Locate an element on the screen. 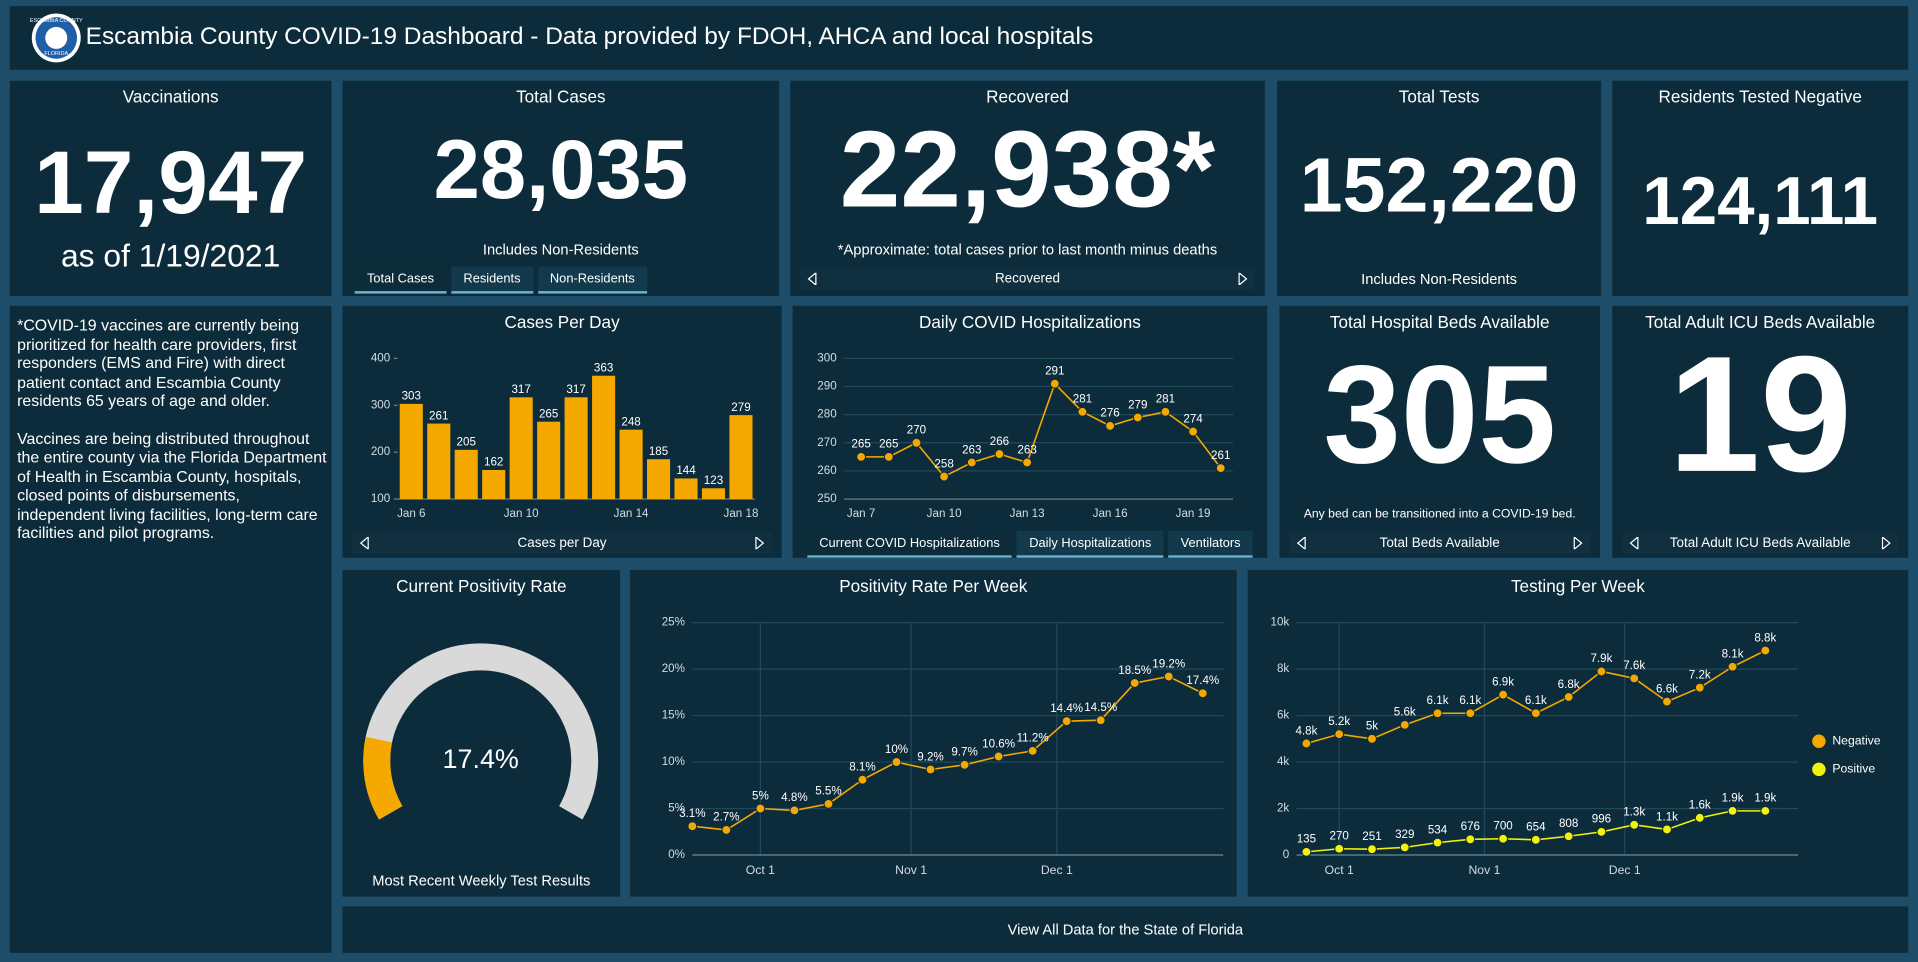 The image size is (1918, 962). tab: Daily Hospitalizations is located at coordinates (1090, 544).